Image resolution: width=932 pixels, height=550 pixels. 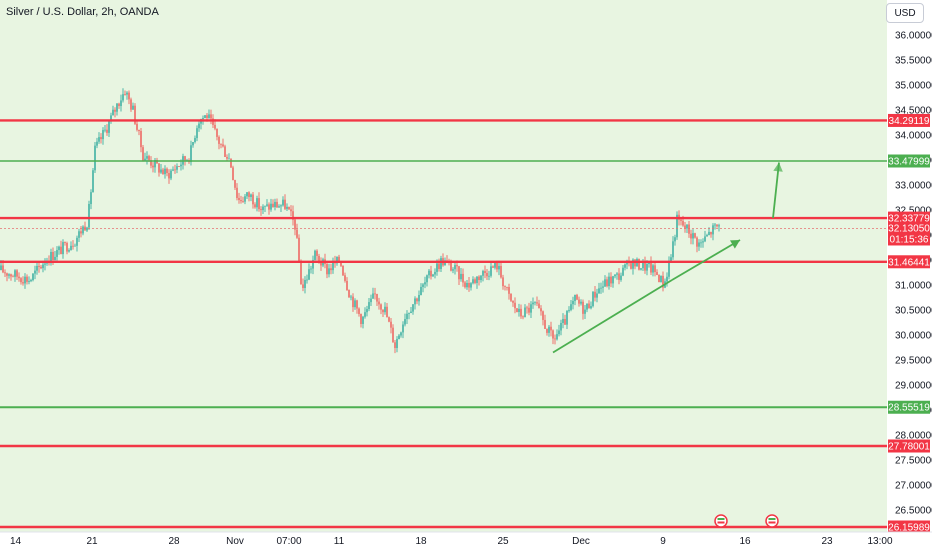 I want to click on y-tick-label: 34.50000, so click(x=913, y=111).